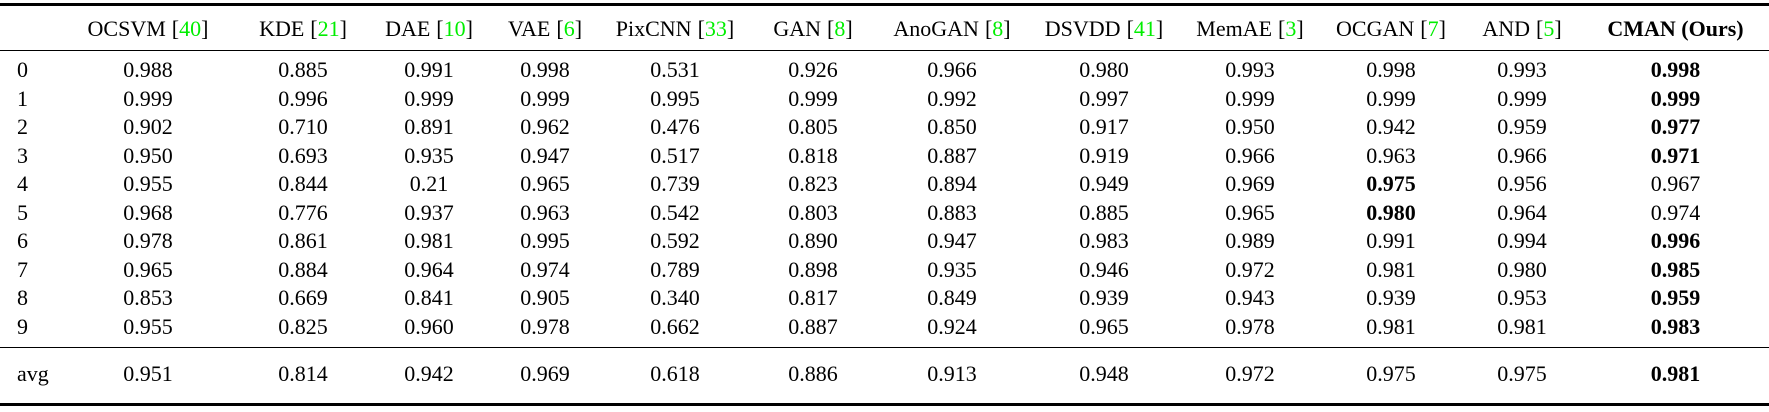 This screenshot has height=412, width=1769. Describe the element at coordinates (813, 373) in the screenshot. I see `cell-avg-gan: 0.886` at that location.